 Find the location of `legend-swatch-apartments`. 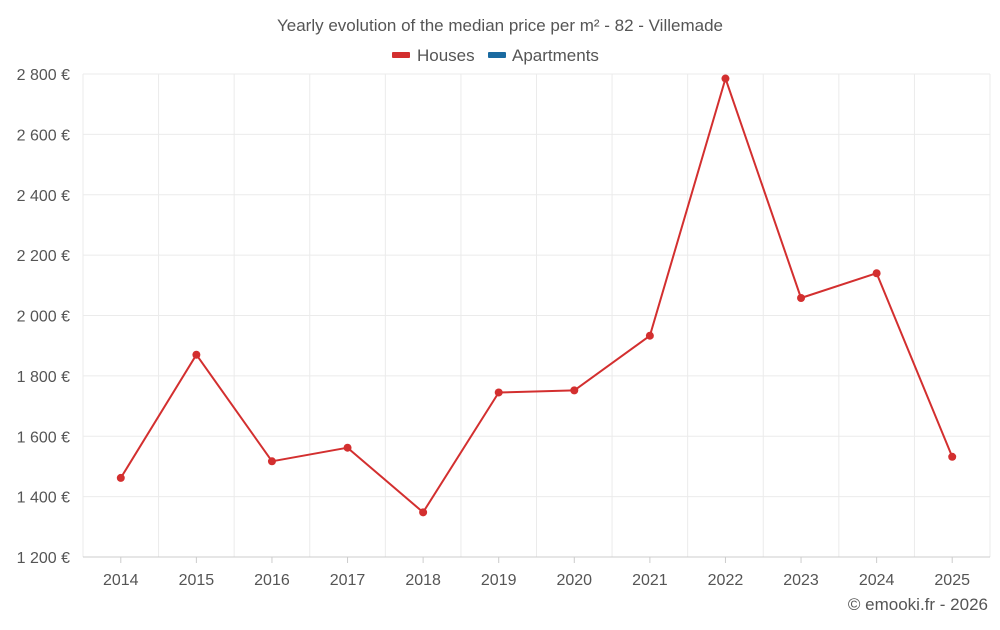

legend-swatch-apartments is located at coordinates (497, 55).